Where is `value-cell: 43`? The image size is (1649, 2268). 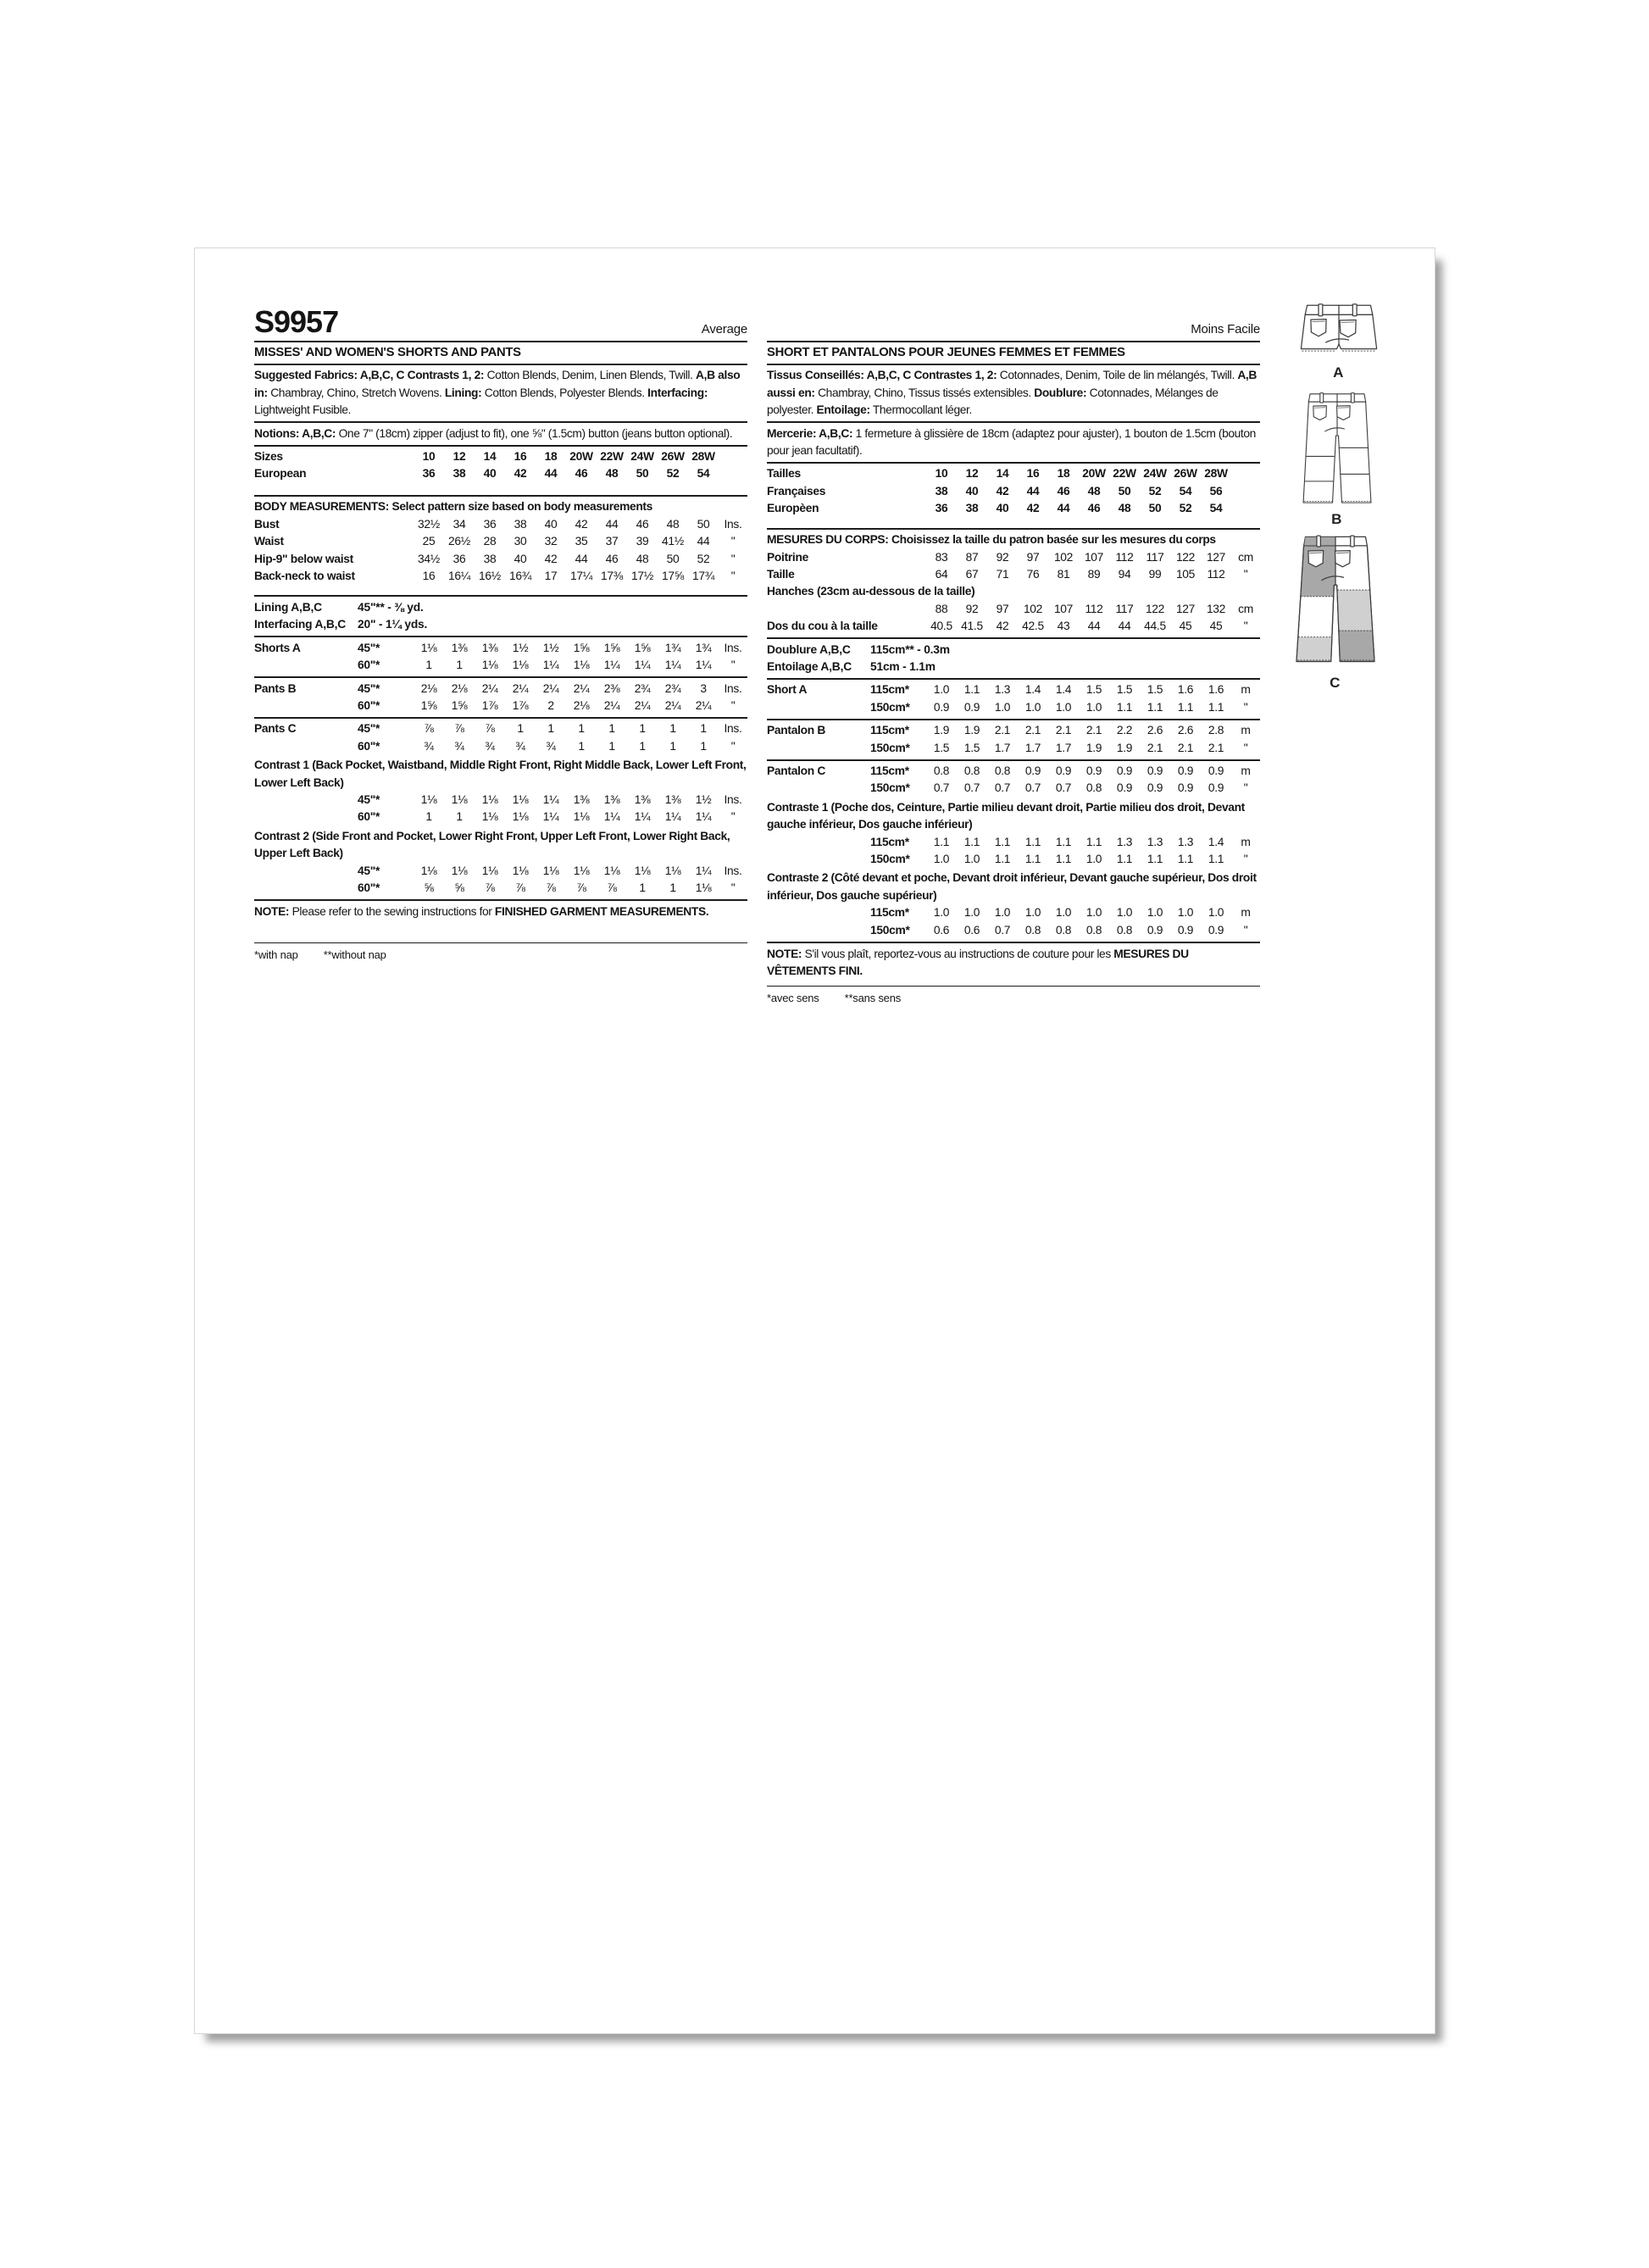 value-cell: 43 is located at coordinates (1063, 627).